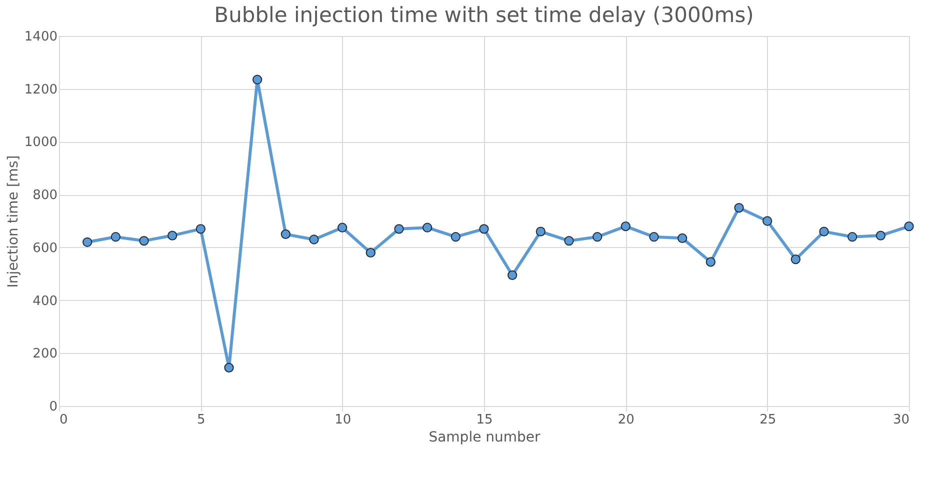 This screenshot has height=482, width=945. I want to click on x-tick-label: 30, so click(901, 420).